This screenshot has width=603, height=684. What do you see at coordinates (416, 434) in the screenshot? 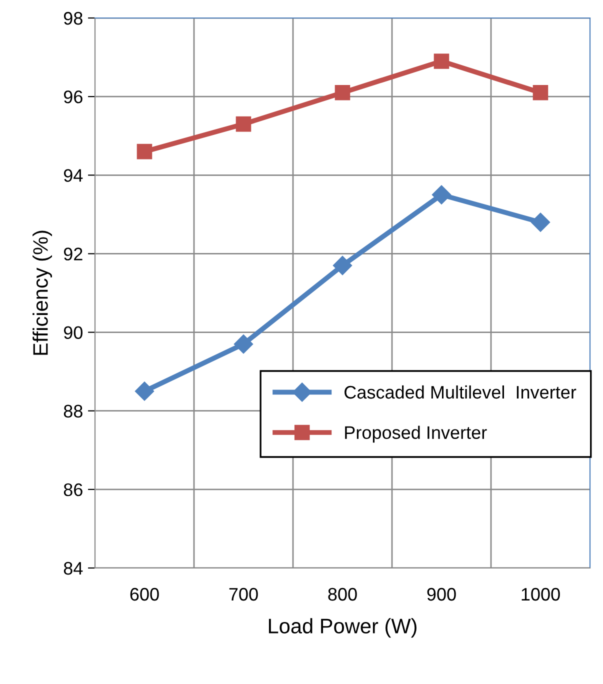
I see `legend-label: Proposed Inverter` at bounding box center [416, 434].